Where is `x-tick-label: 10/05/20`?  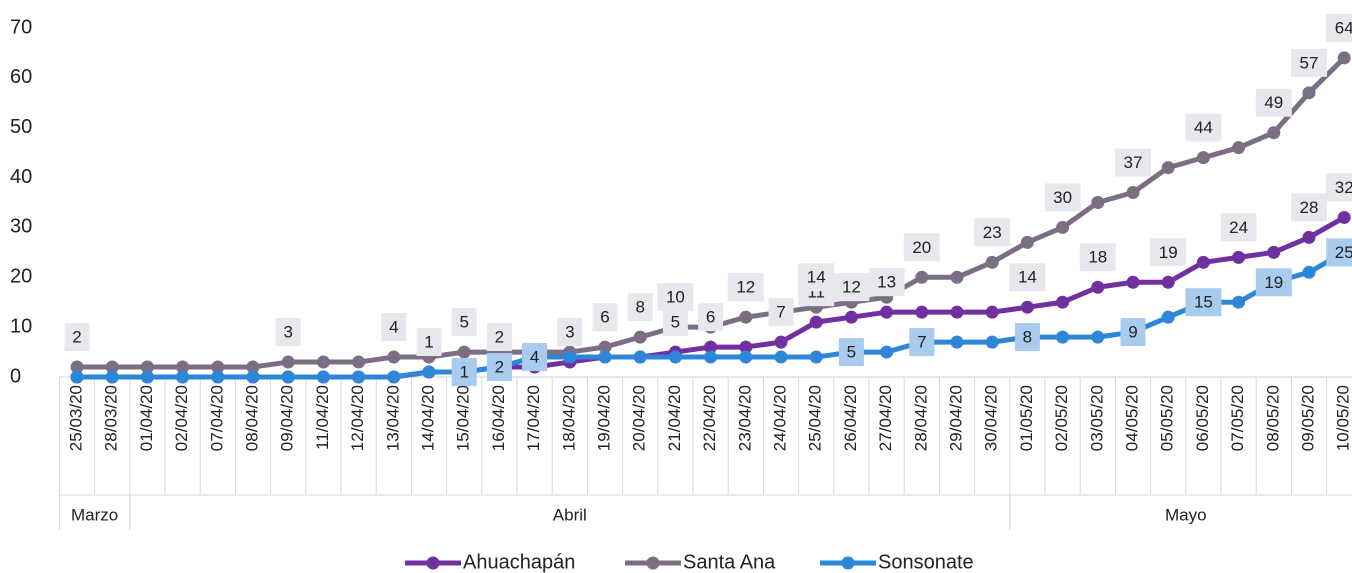 x-tick-label: 10/05/20 is located at coordinates (1343, 418).